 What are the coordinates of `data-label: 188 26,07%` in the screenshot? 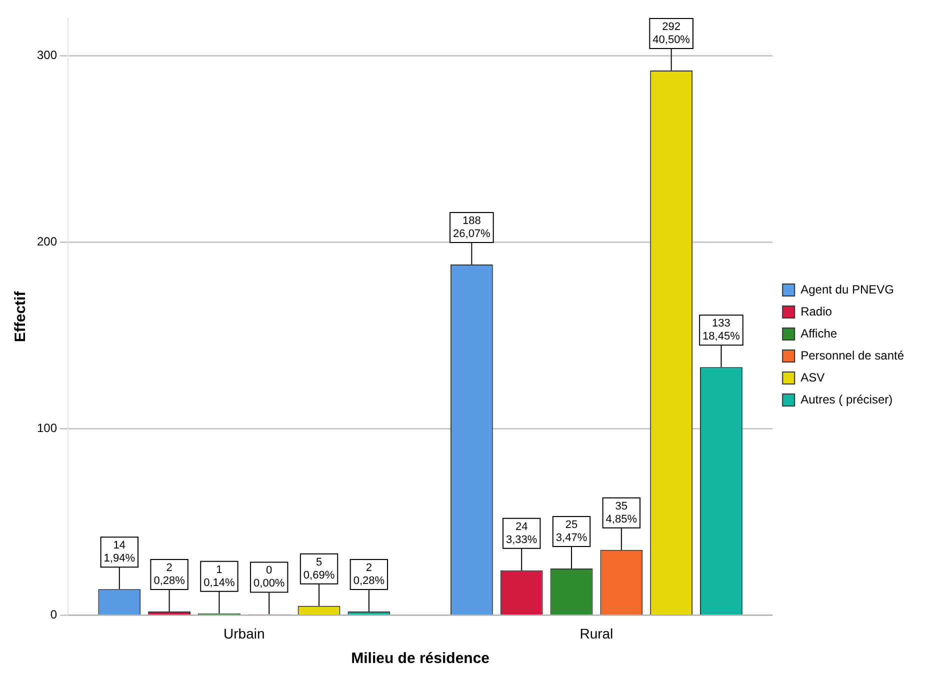 It's located at (472, 227).